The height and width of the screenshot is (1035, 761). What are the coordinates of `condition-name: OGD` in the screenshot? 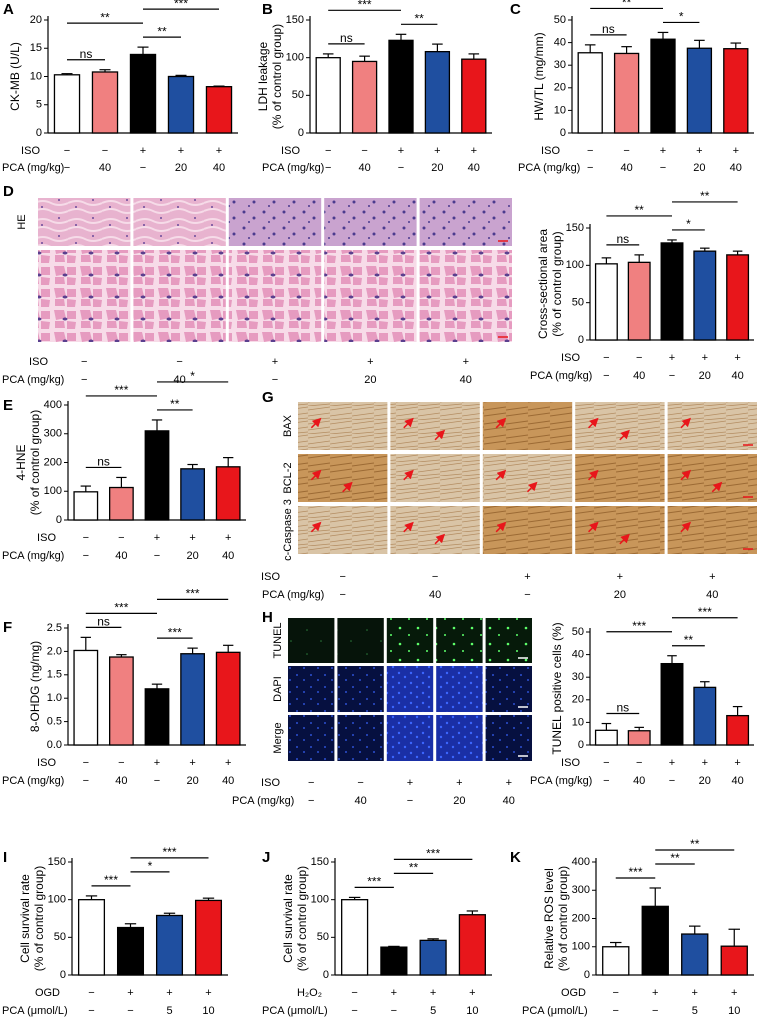 It's located at (573, 993).